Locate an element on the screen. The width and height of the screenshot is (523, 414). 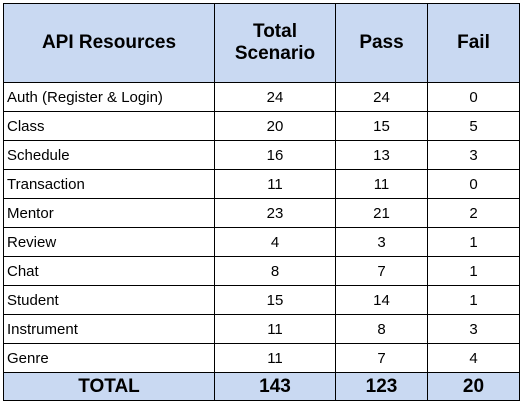
pass-value: 3 is located at coordinates (381, 242).